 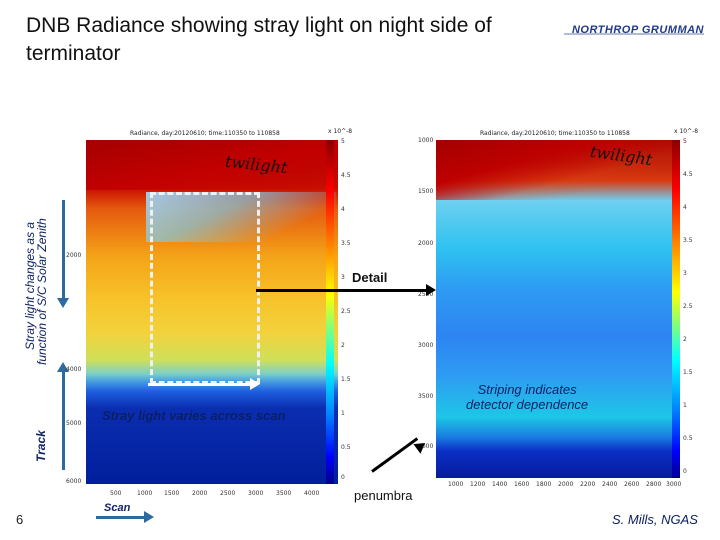 What do you see at coordinates (426, 140) in the screenshot?
I see `right-y-tick: 1000` at bounding box center [426, 140].